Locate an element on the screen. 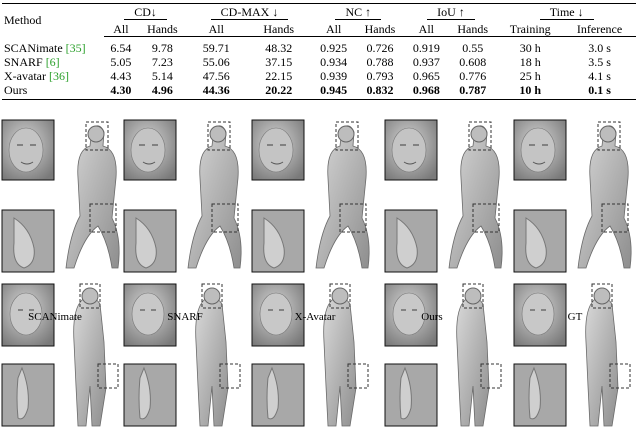  citation-link: [35] is located at coordinates (75, 47).